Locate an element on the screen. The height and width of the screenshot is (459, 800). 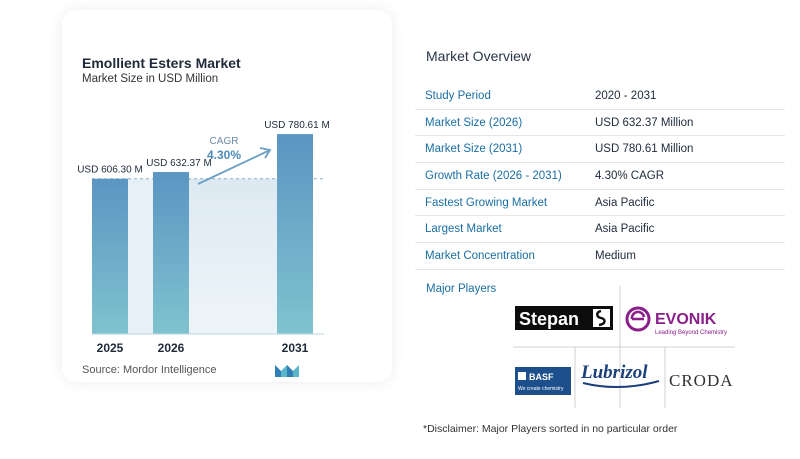
overview-row: Study Period 2020 - 2031 is located at coordinates (600, 96).